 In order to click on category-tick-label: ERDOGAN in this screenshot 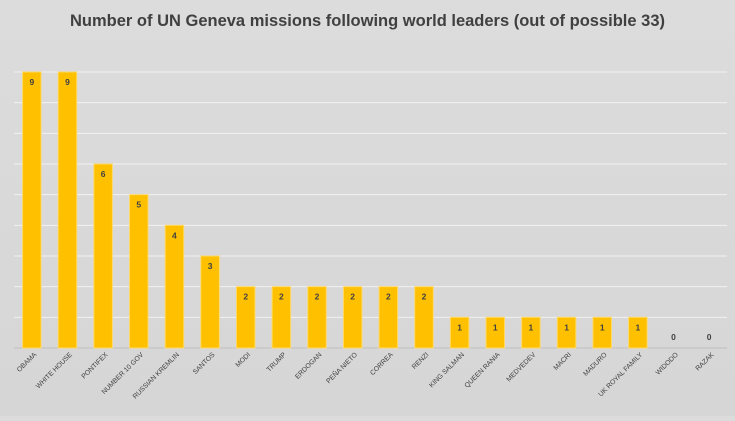, I will do `click(308, 365)`.